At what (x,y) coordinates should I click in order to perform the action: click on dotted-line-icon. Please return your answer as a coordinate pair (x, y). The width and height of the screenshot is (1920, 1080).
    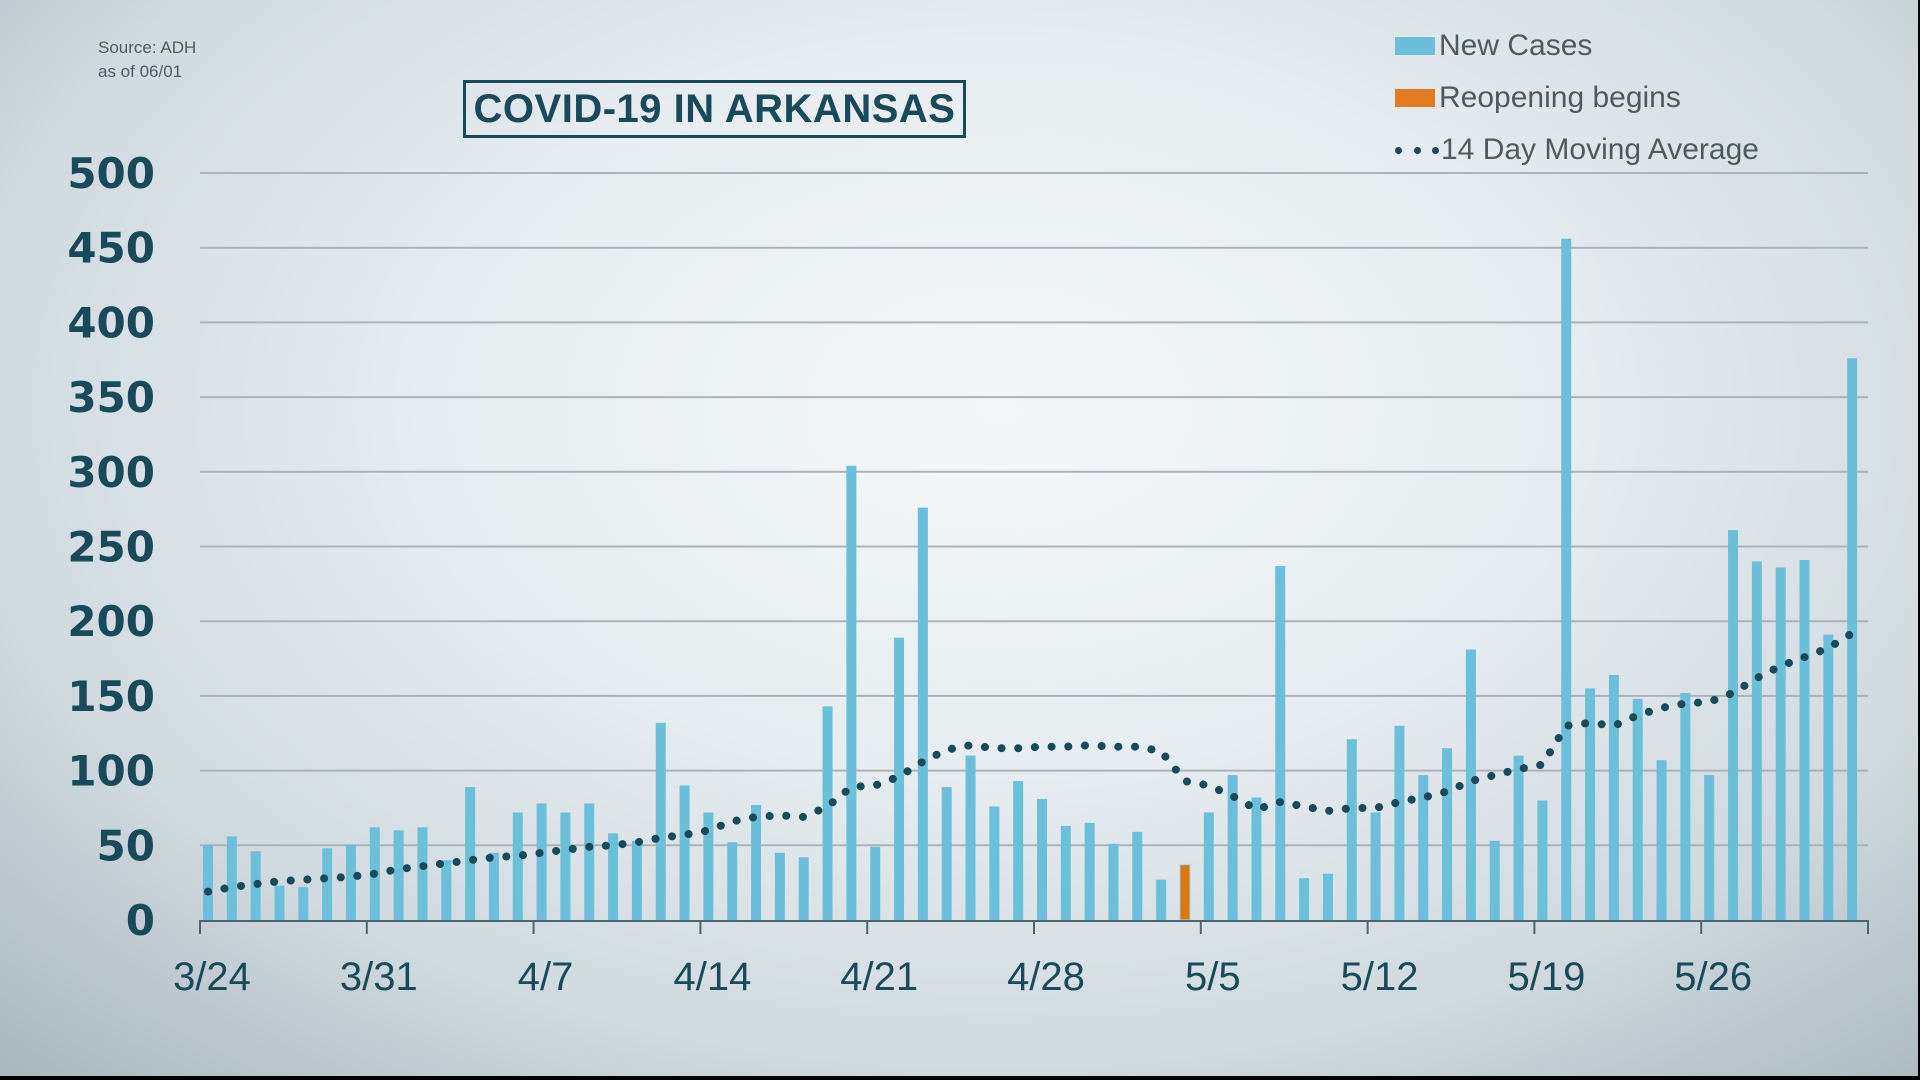
    Looking at the image, I should click on (1417, 150).